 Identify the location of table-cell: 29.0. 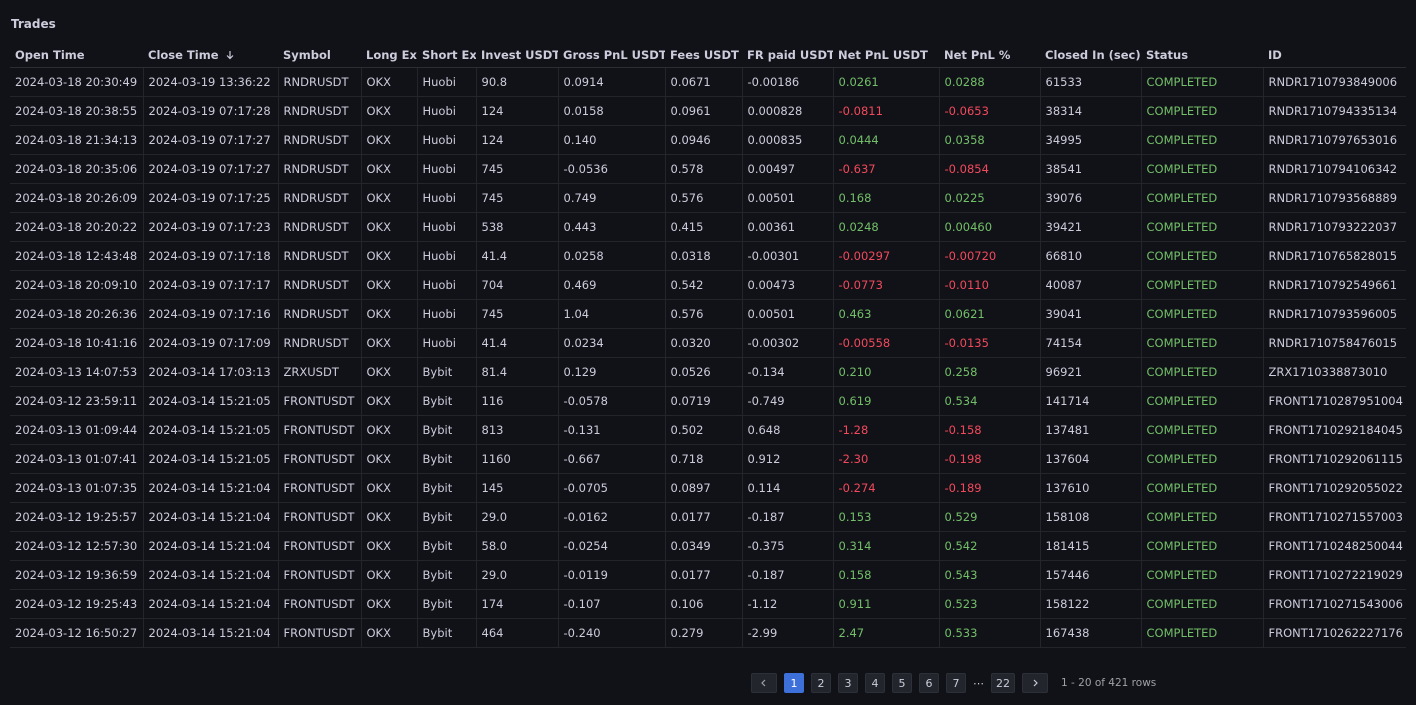
(517, 517).